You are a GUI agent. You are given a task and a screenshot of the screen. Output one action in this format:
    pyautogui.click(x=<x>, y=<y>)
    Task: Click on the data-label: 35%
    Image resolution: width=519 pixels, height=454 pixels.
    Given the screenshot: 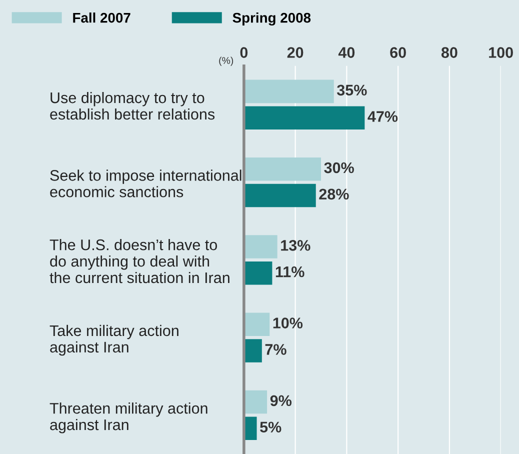 What is the action you would take?
    pyautogui.click(x=351, y=90)
    